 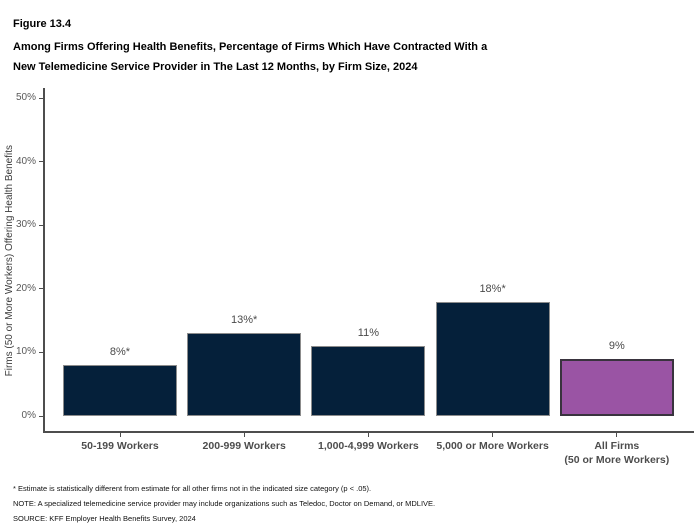 What do you see at coordinates (244, 446) in the screenshot?
I see `x-tick-label: 200-999 Workers` at bounding box center [244, 446].